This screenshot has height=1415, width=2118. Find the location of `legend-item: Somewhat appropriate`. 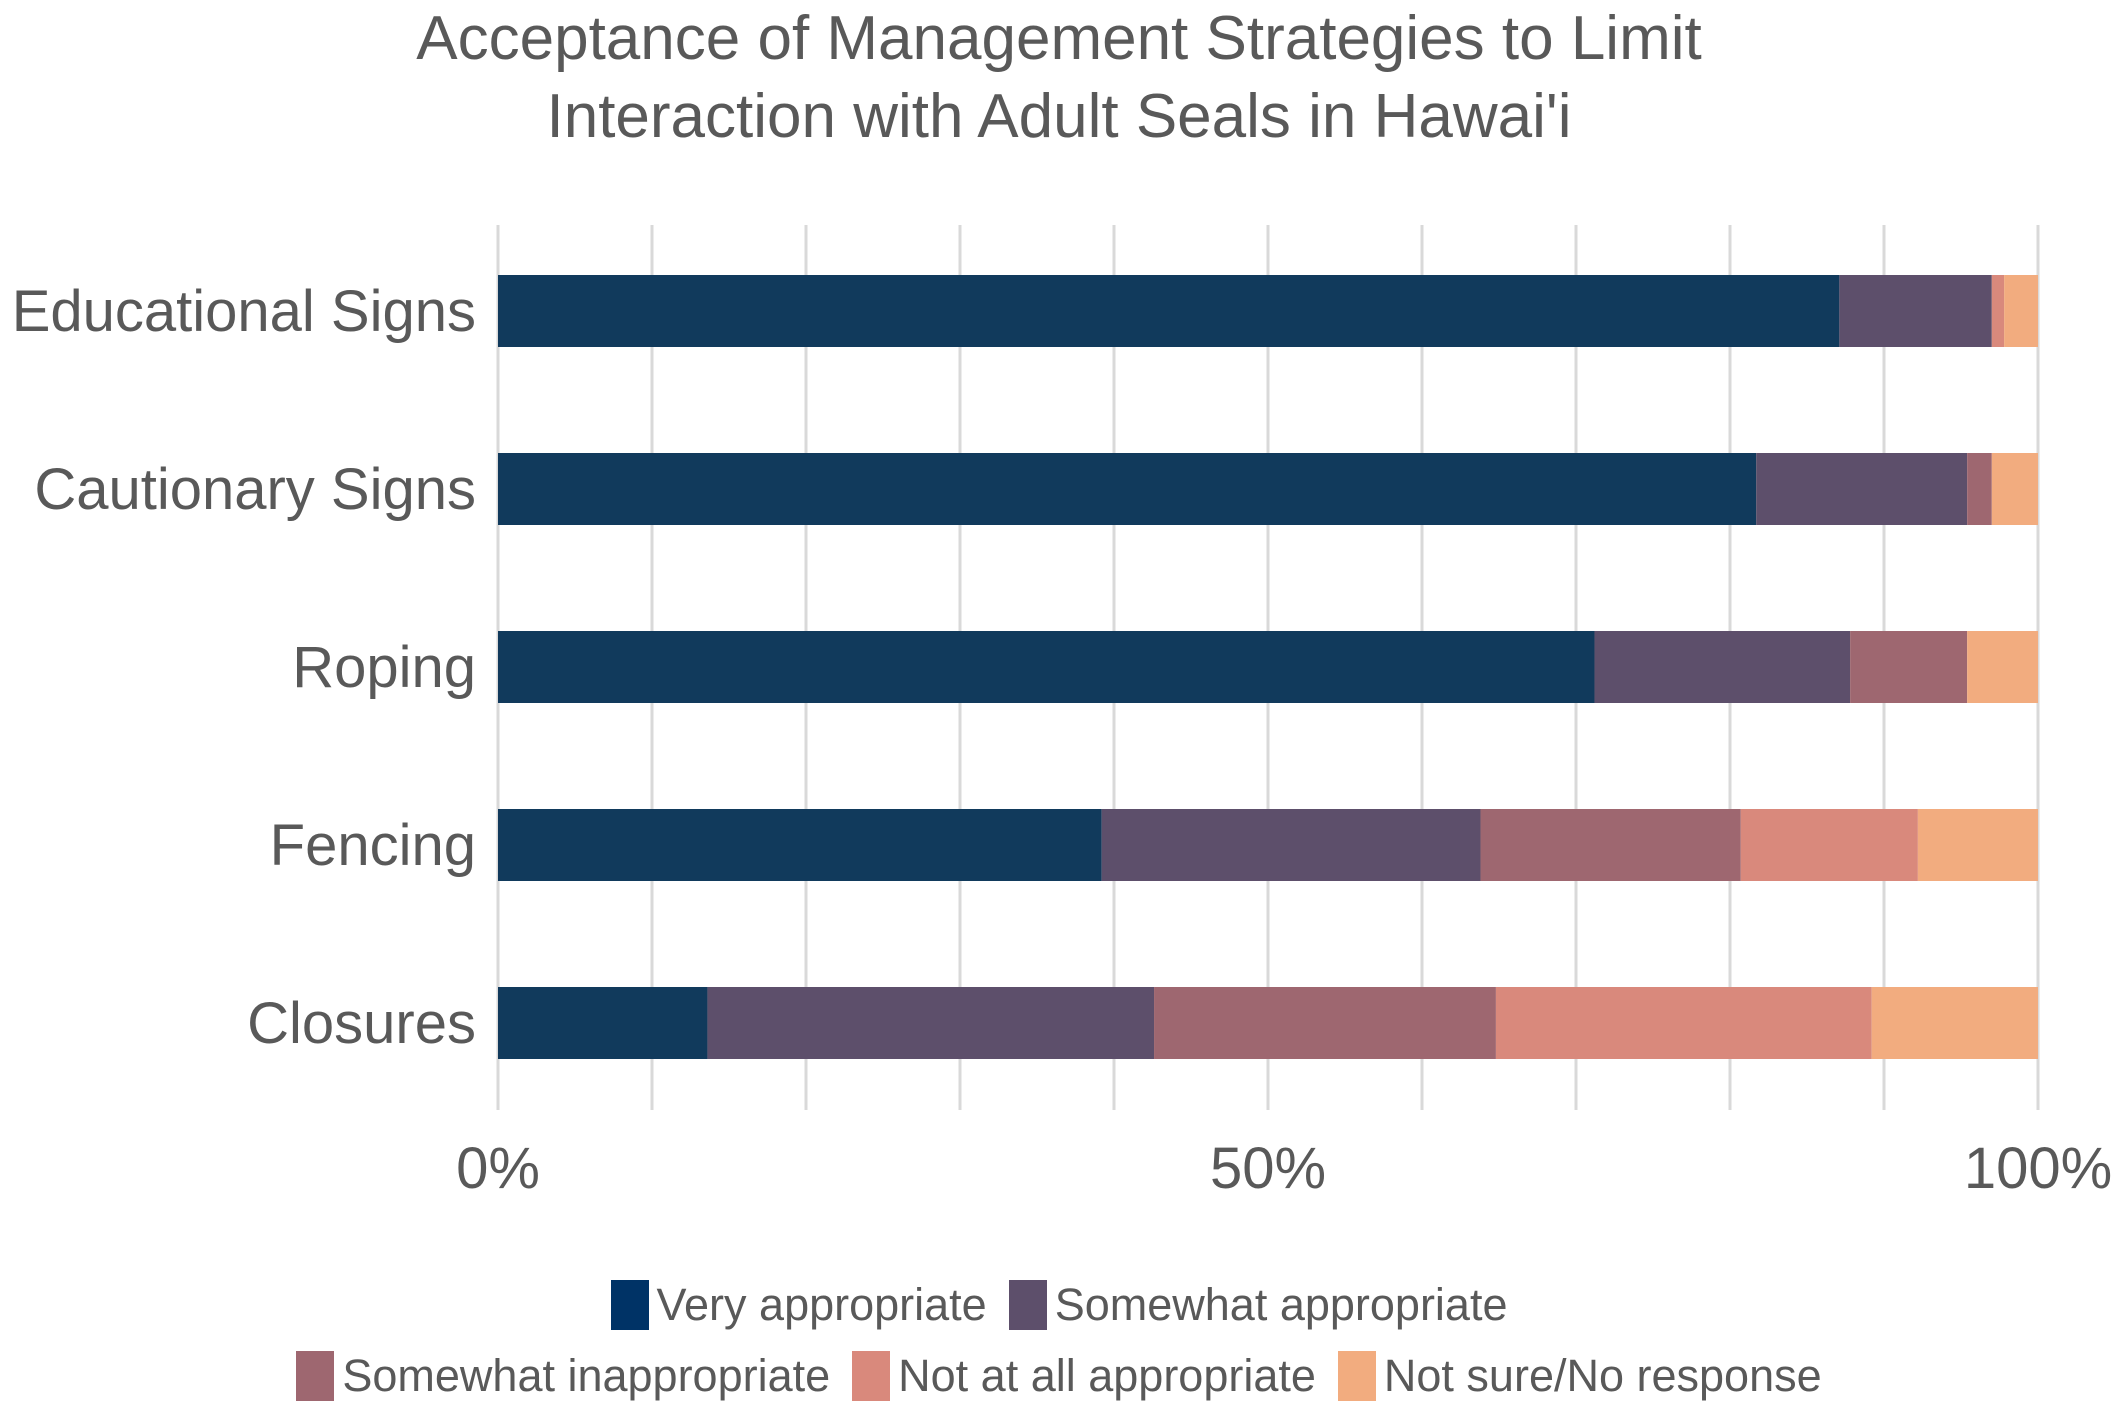

legend-item: Somewhat appropriate is located at coordinates (1258, 1305).